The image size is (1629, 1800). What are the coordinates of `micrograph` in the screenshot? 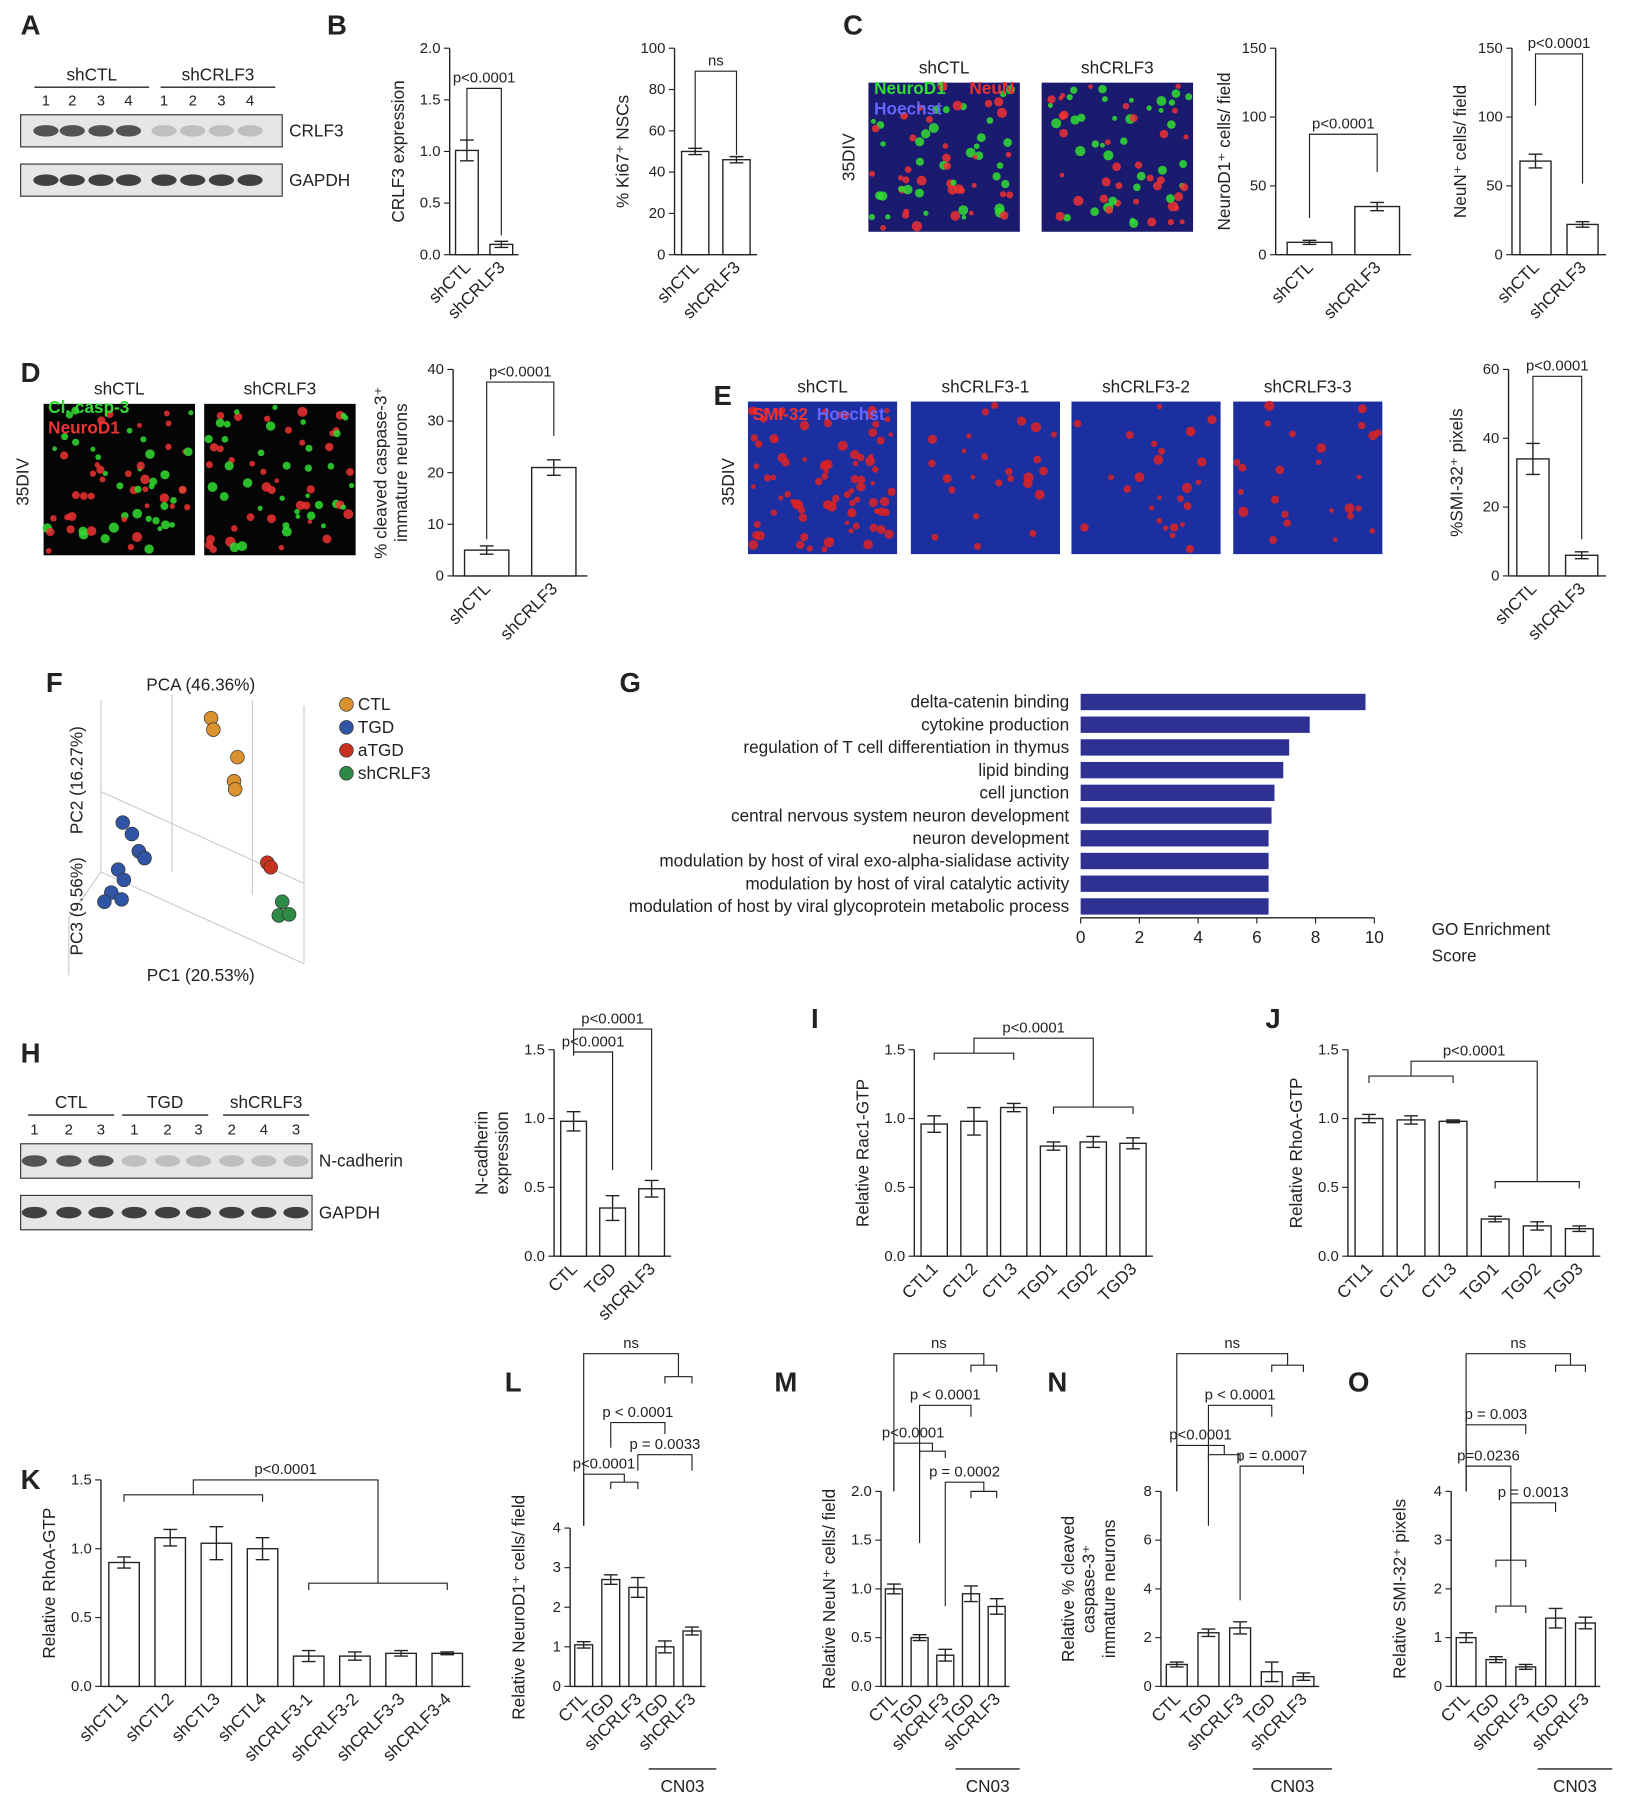 It's located at (1117, 157).